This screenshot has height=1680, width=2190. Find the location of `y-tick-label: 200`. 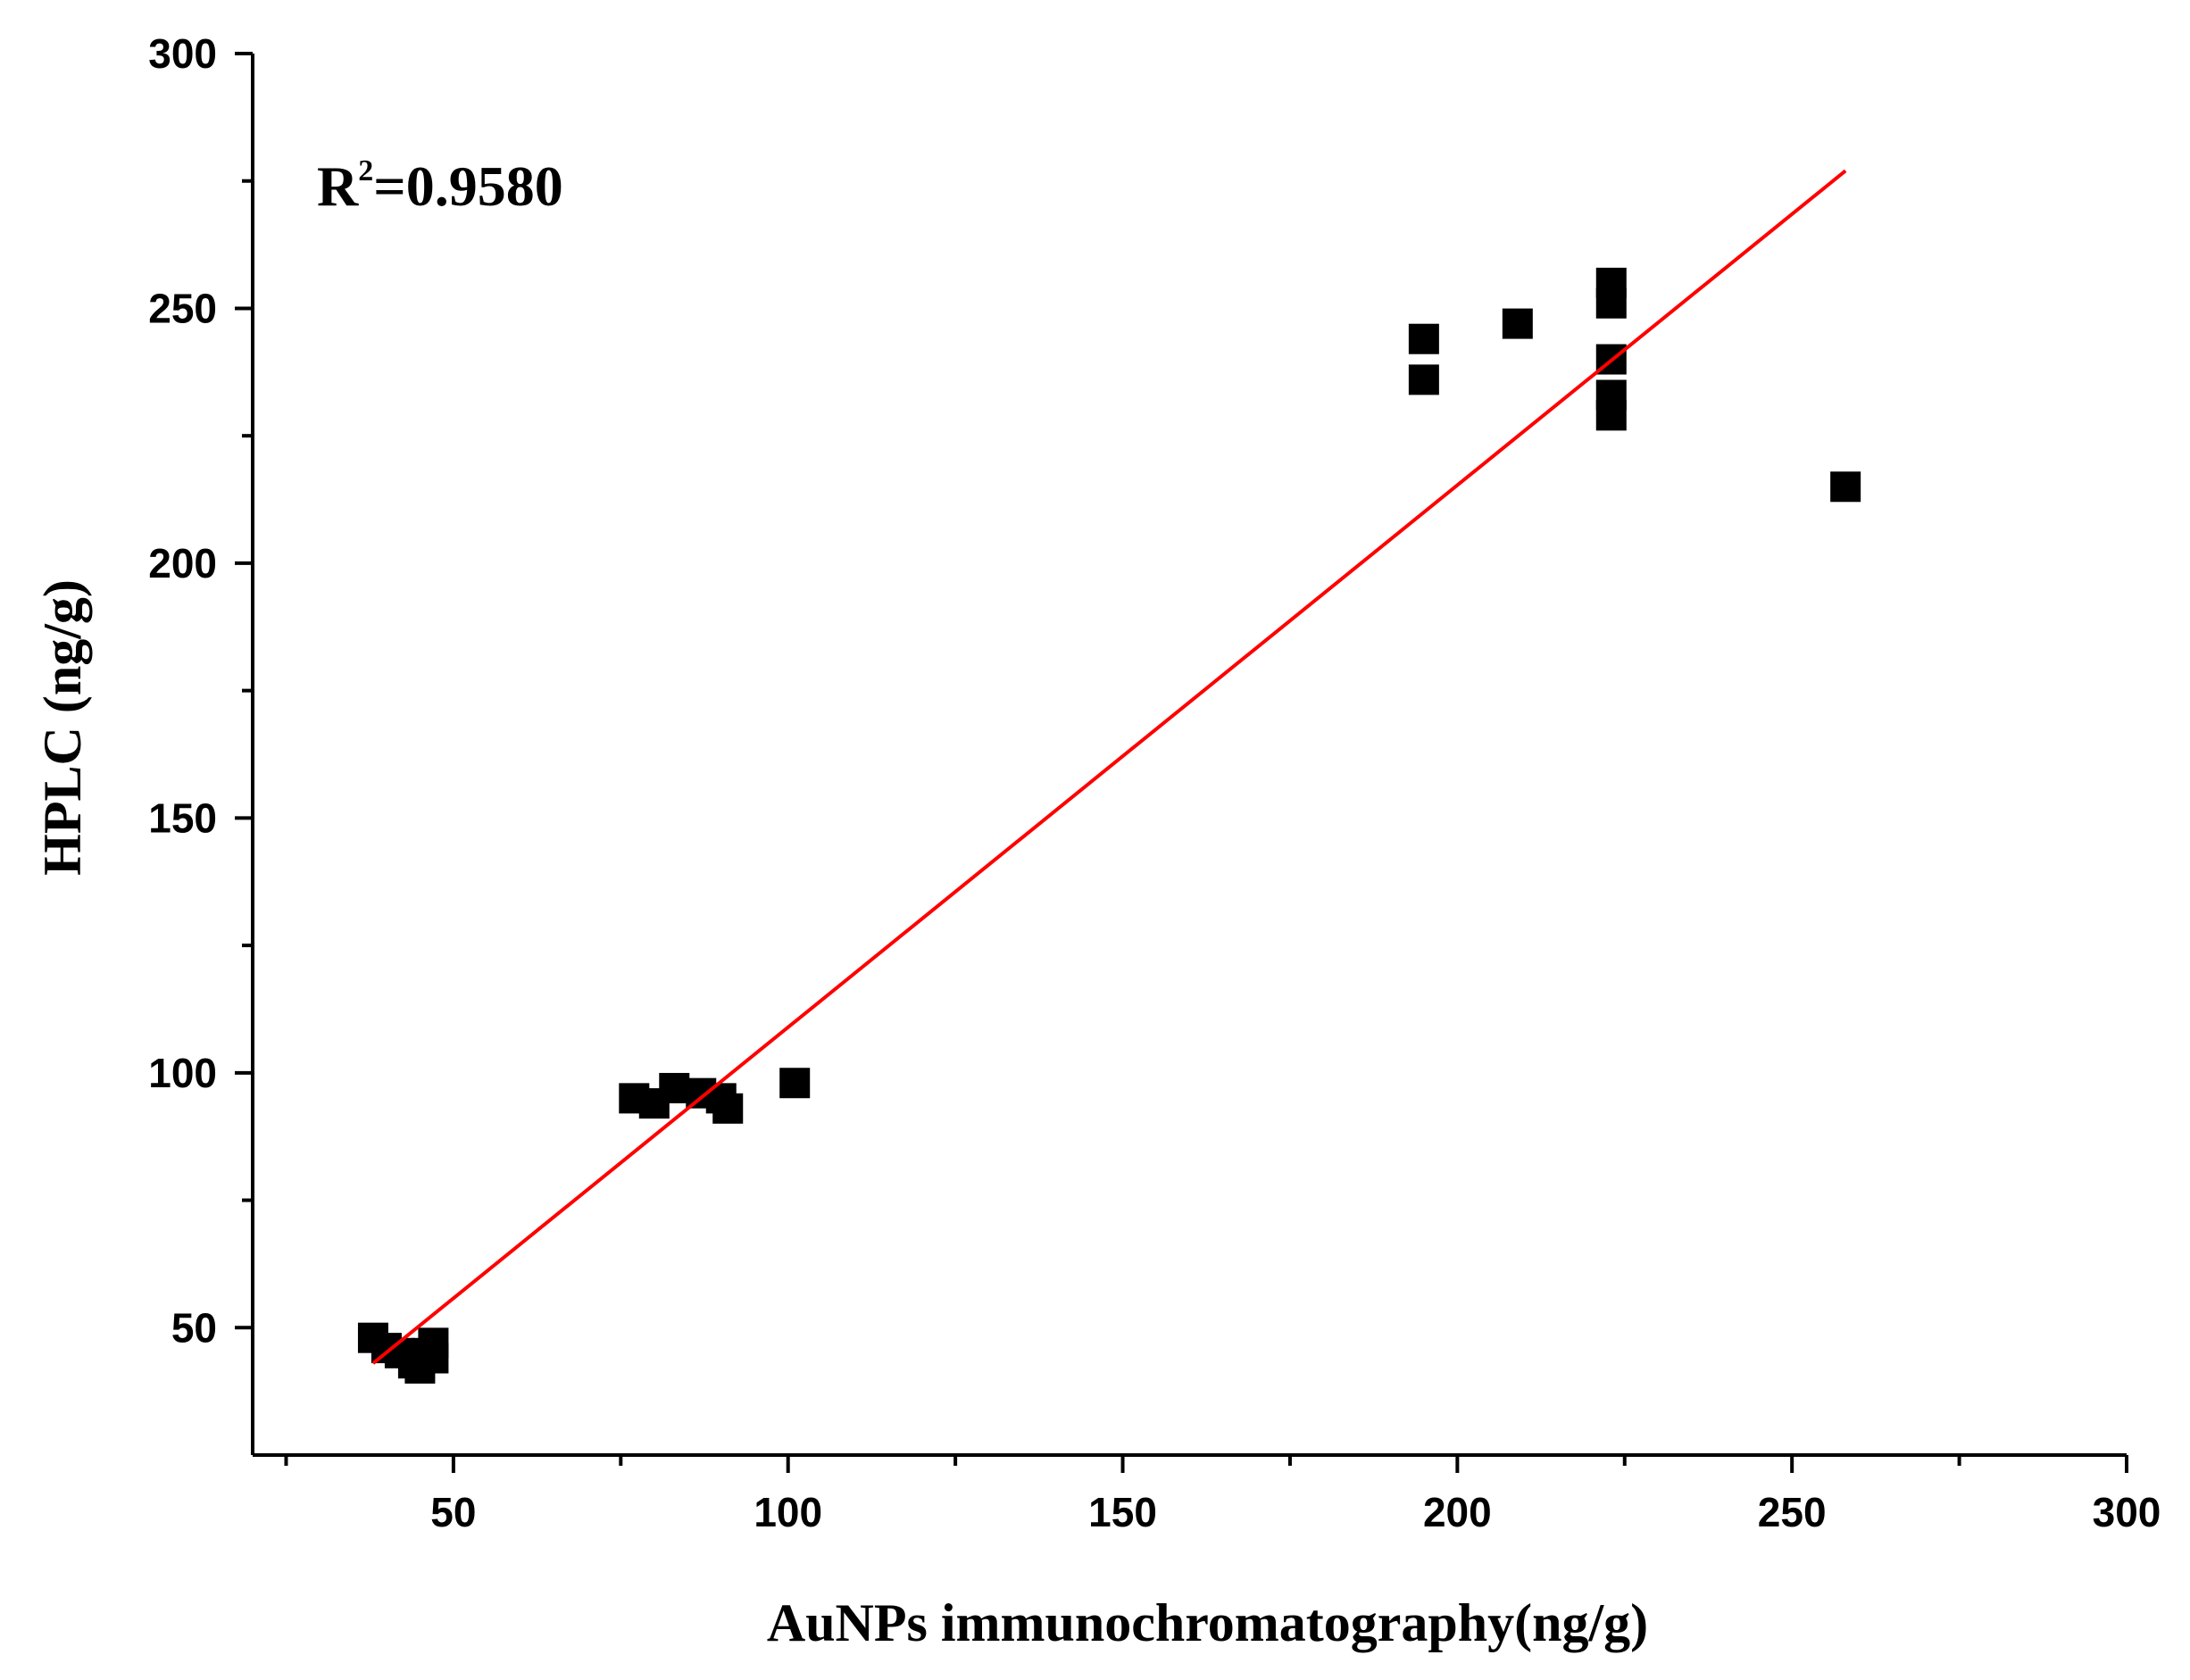

y-tick-label: 200 is located at coordinates (182, 563).